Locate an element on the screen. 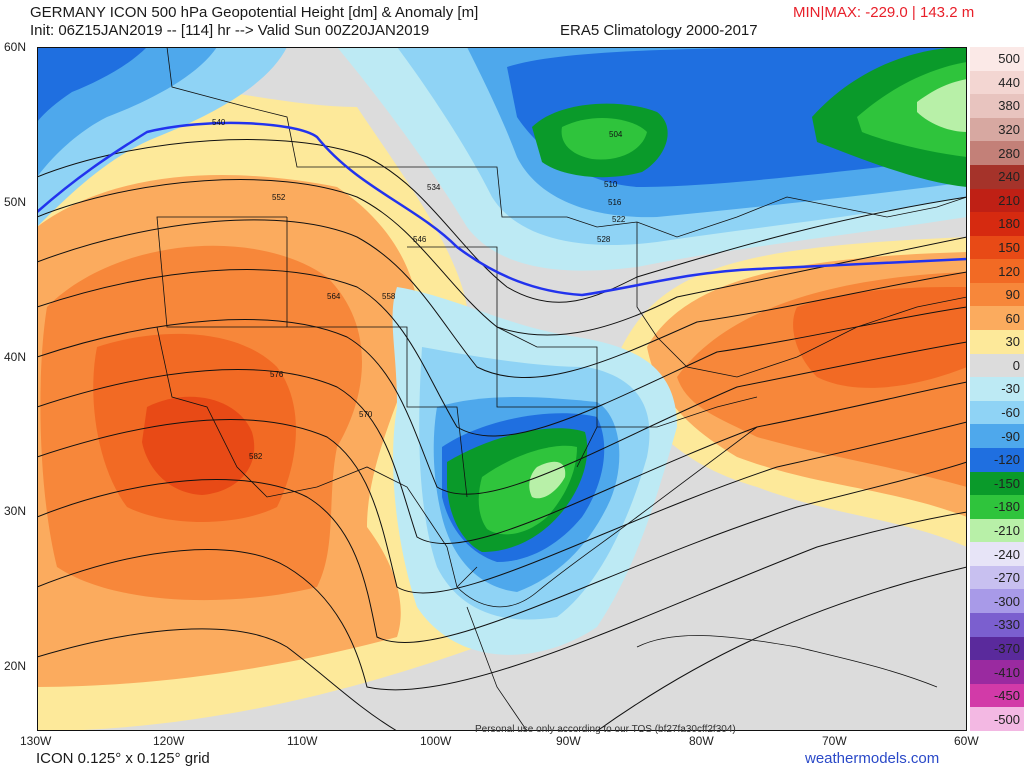 The width and height of the screenshot is (1024, 768). legend-swatch: 380 is located at coordinates (997, 106).